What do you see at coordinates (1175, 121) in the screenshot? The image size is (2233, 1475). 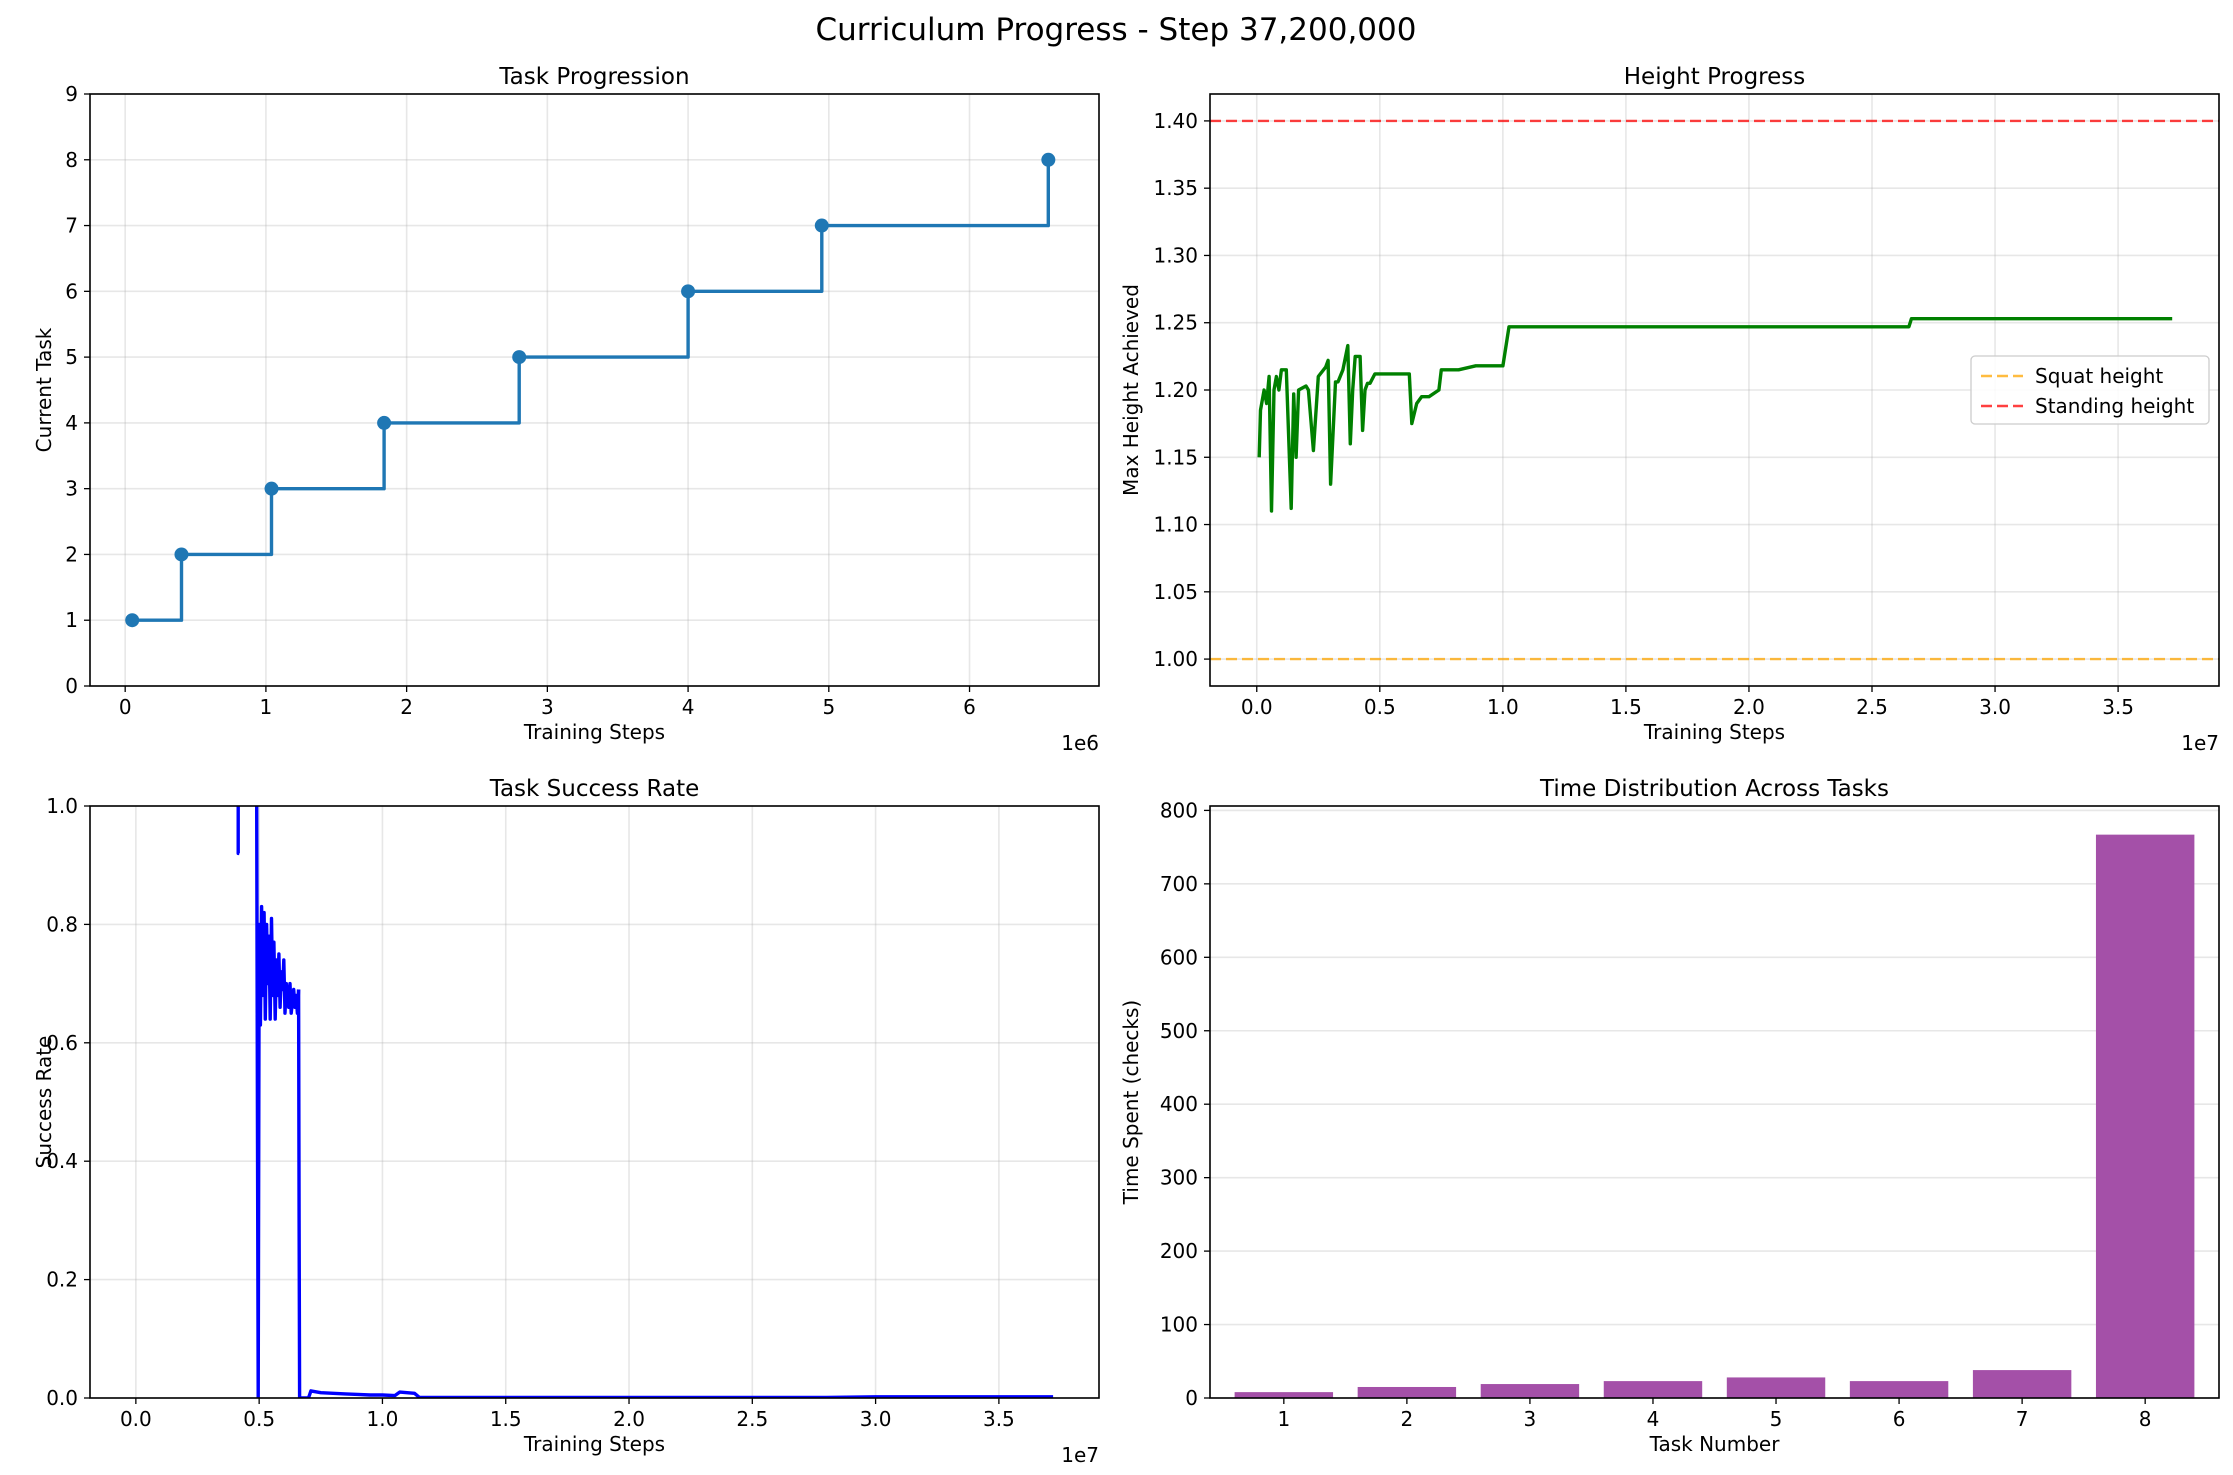 I see `y-tick-label: 1.40` at bounding box center [1175, 121].